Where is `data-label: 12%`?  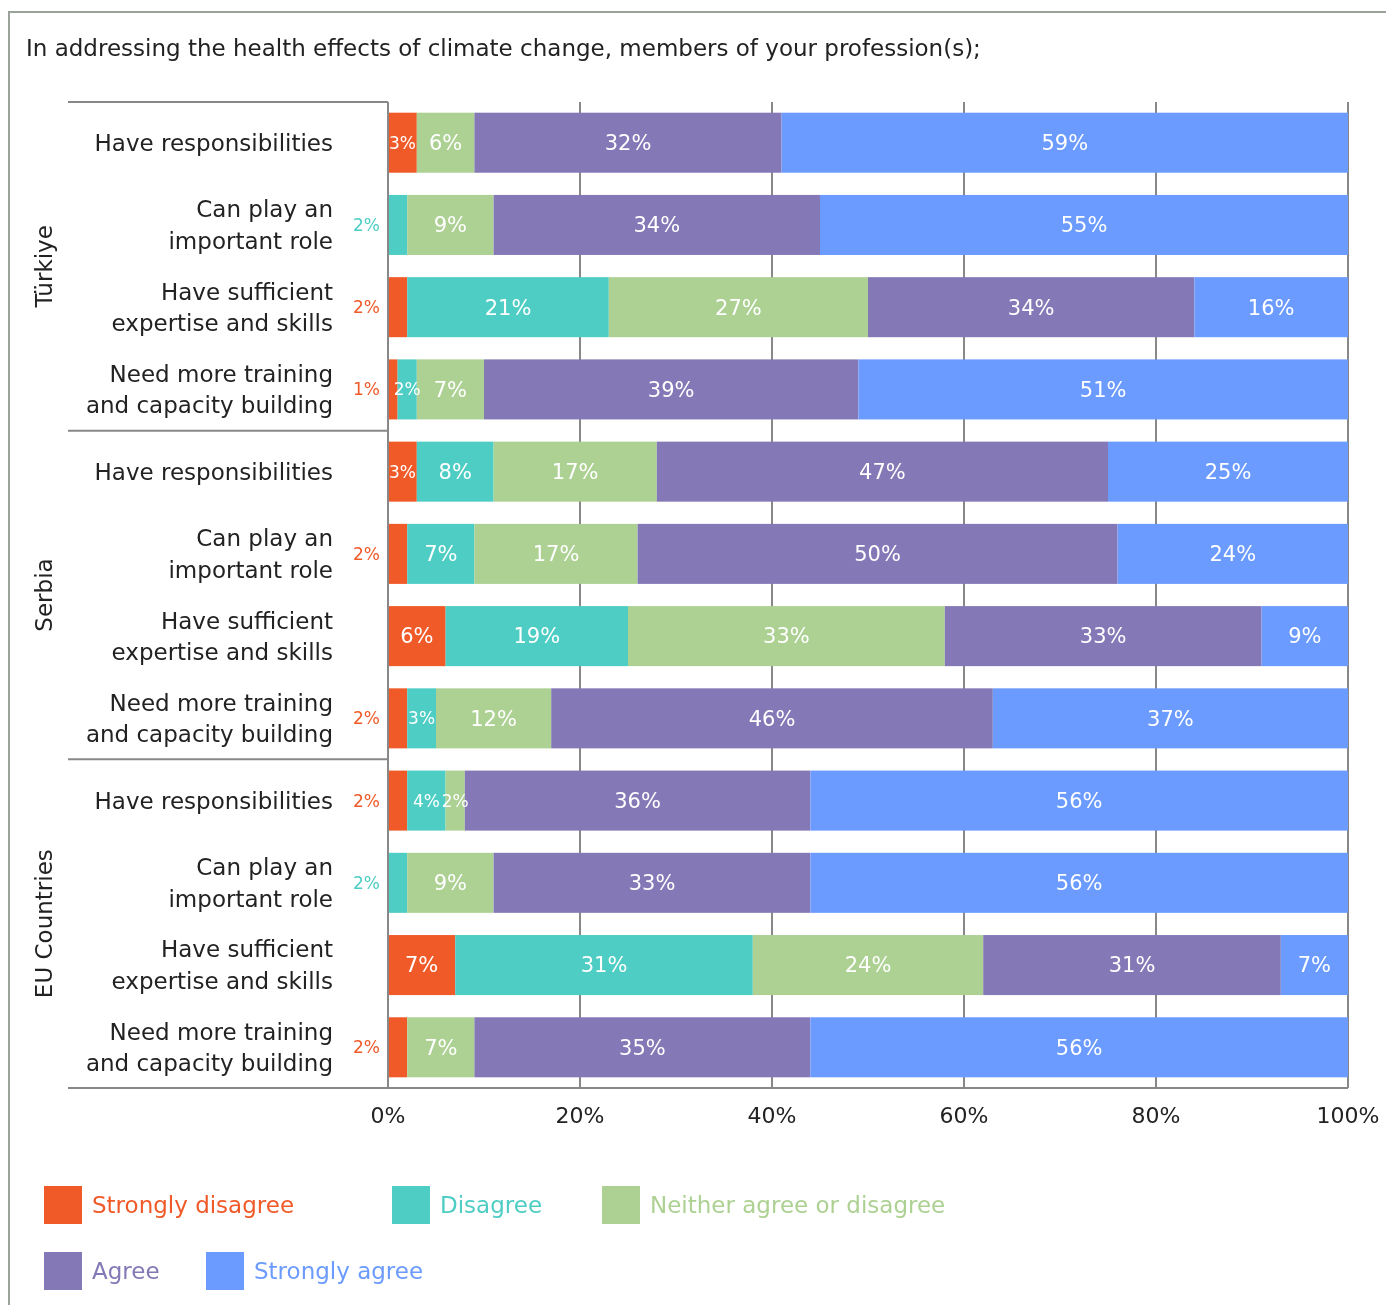 data-label: 12% is located at coordinates (493, 718).